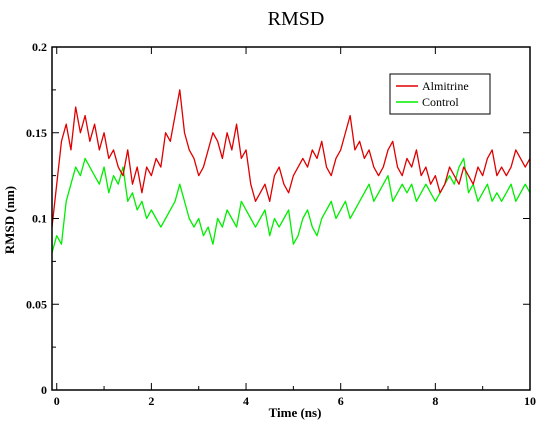  I want to click on x-tick-label: 0, so click(57, 401).